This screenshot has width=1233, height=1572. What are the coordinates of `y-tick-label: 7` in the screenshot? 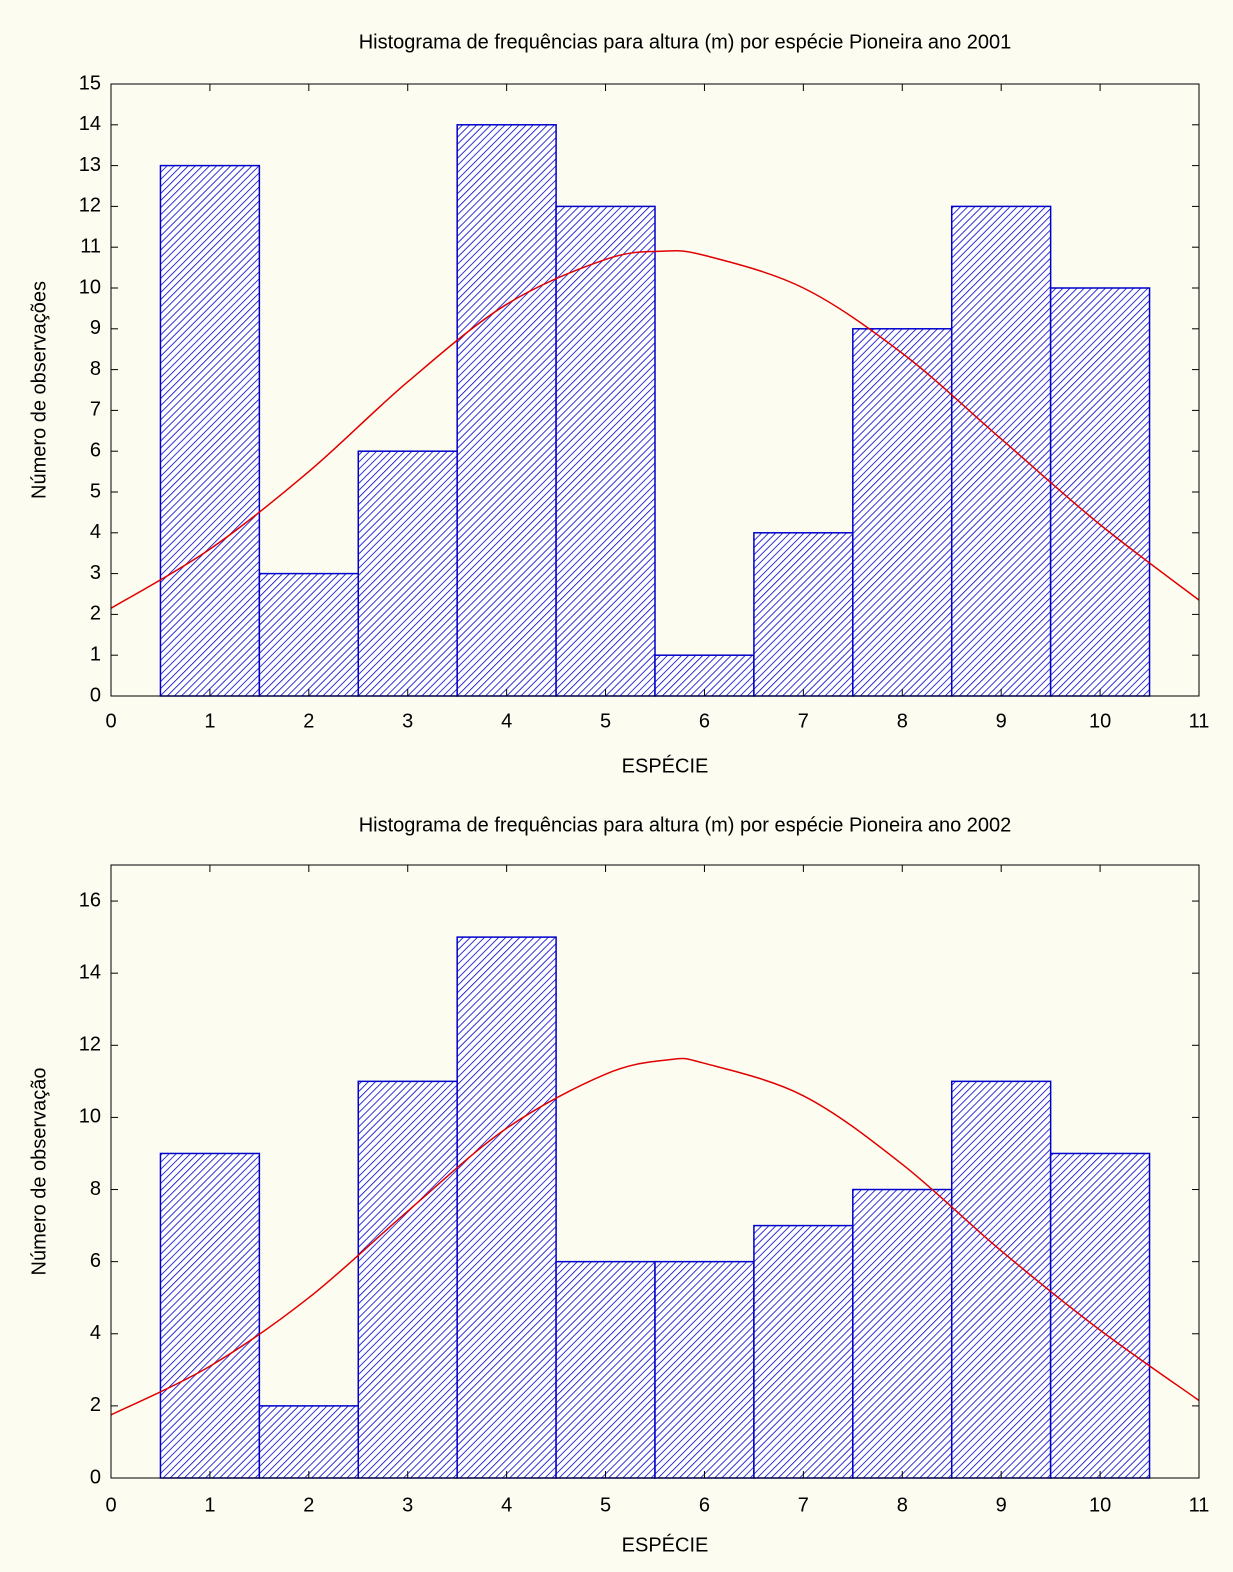 It's located at (95, 410).